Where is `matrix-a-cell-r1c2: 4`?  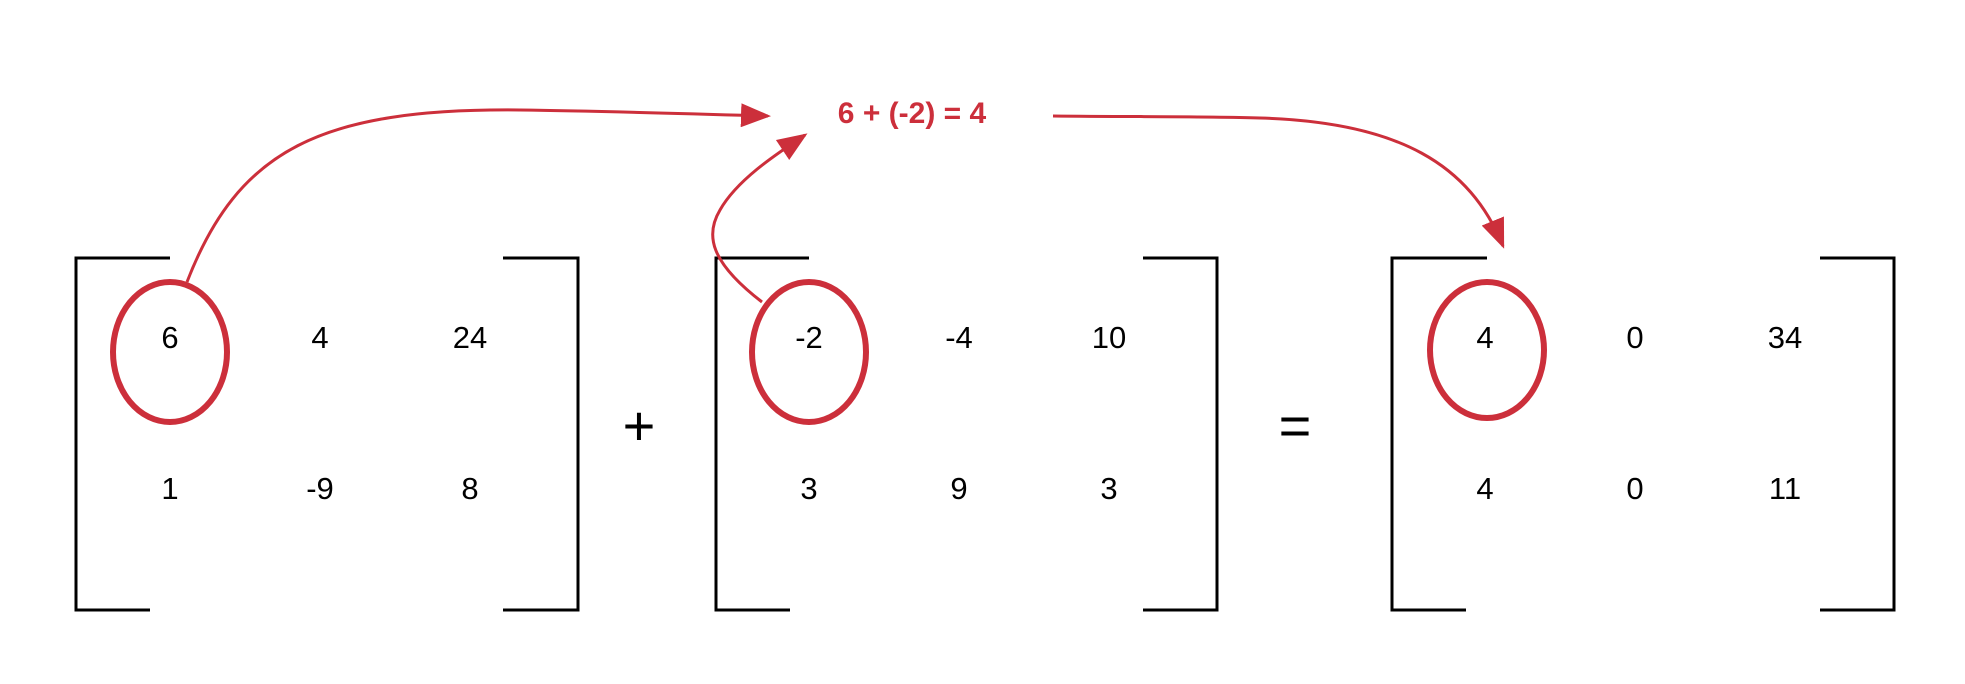
matrix-a-cell-r1c2: 4 is located at coordinates (319, 337).